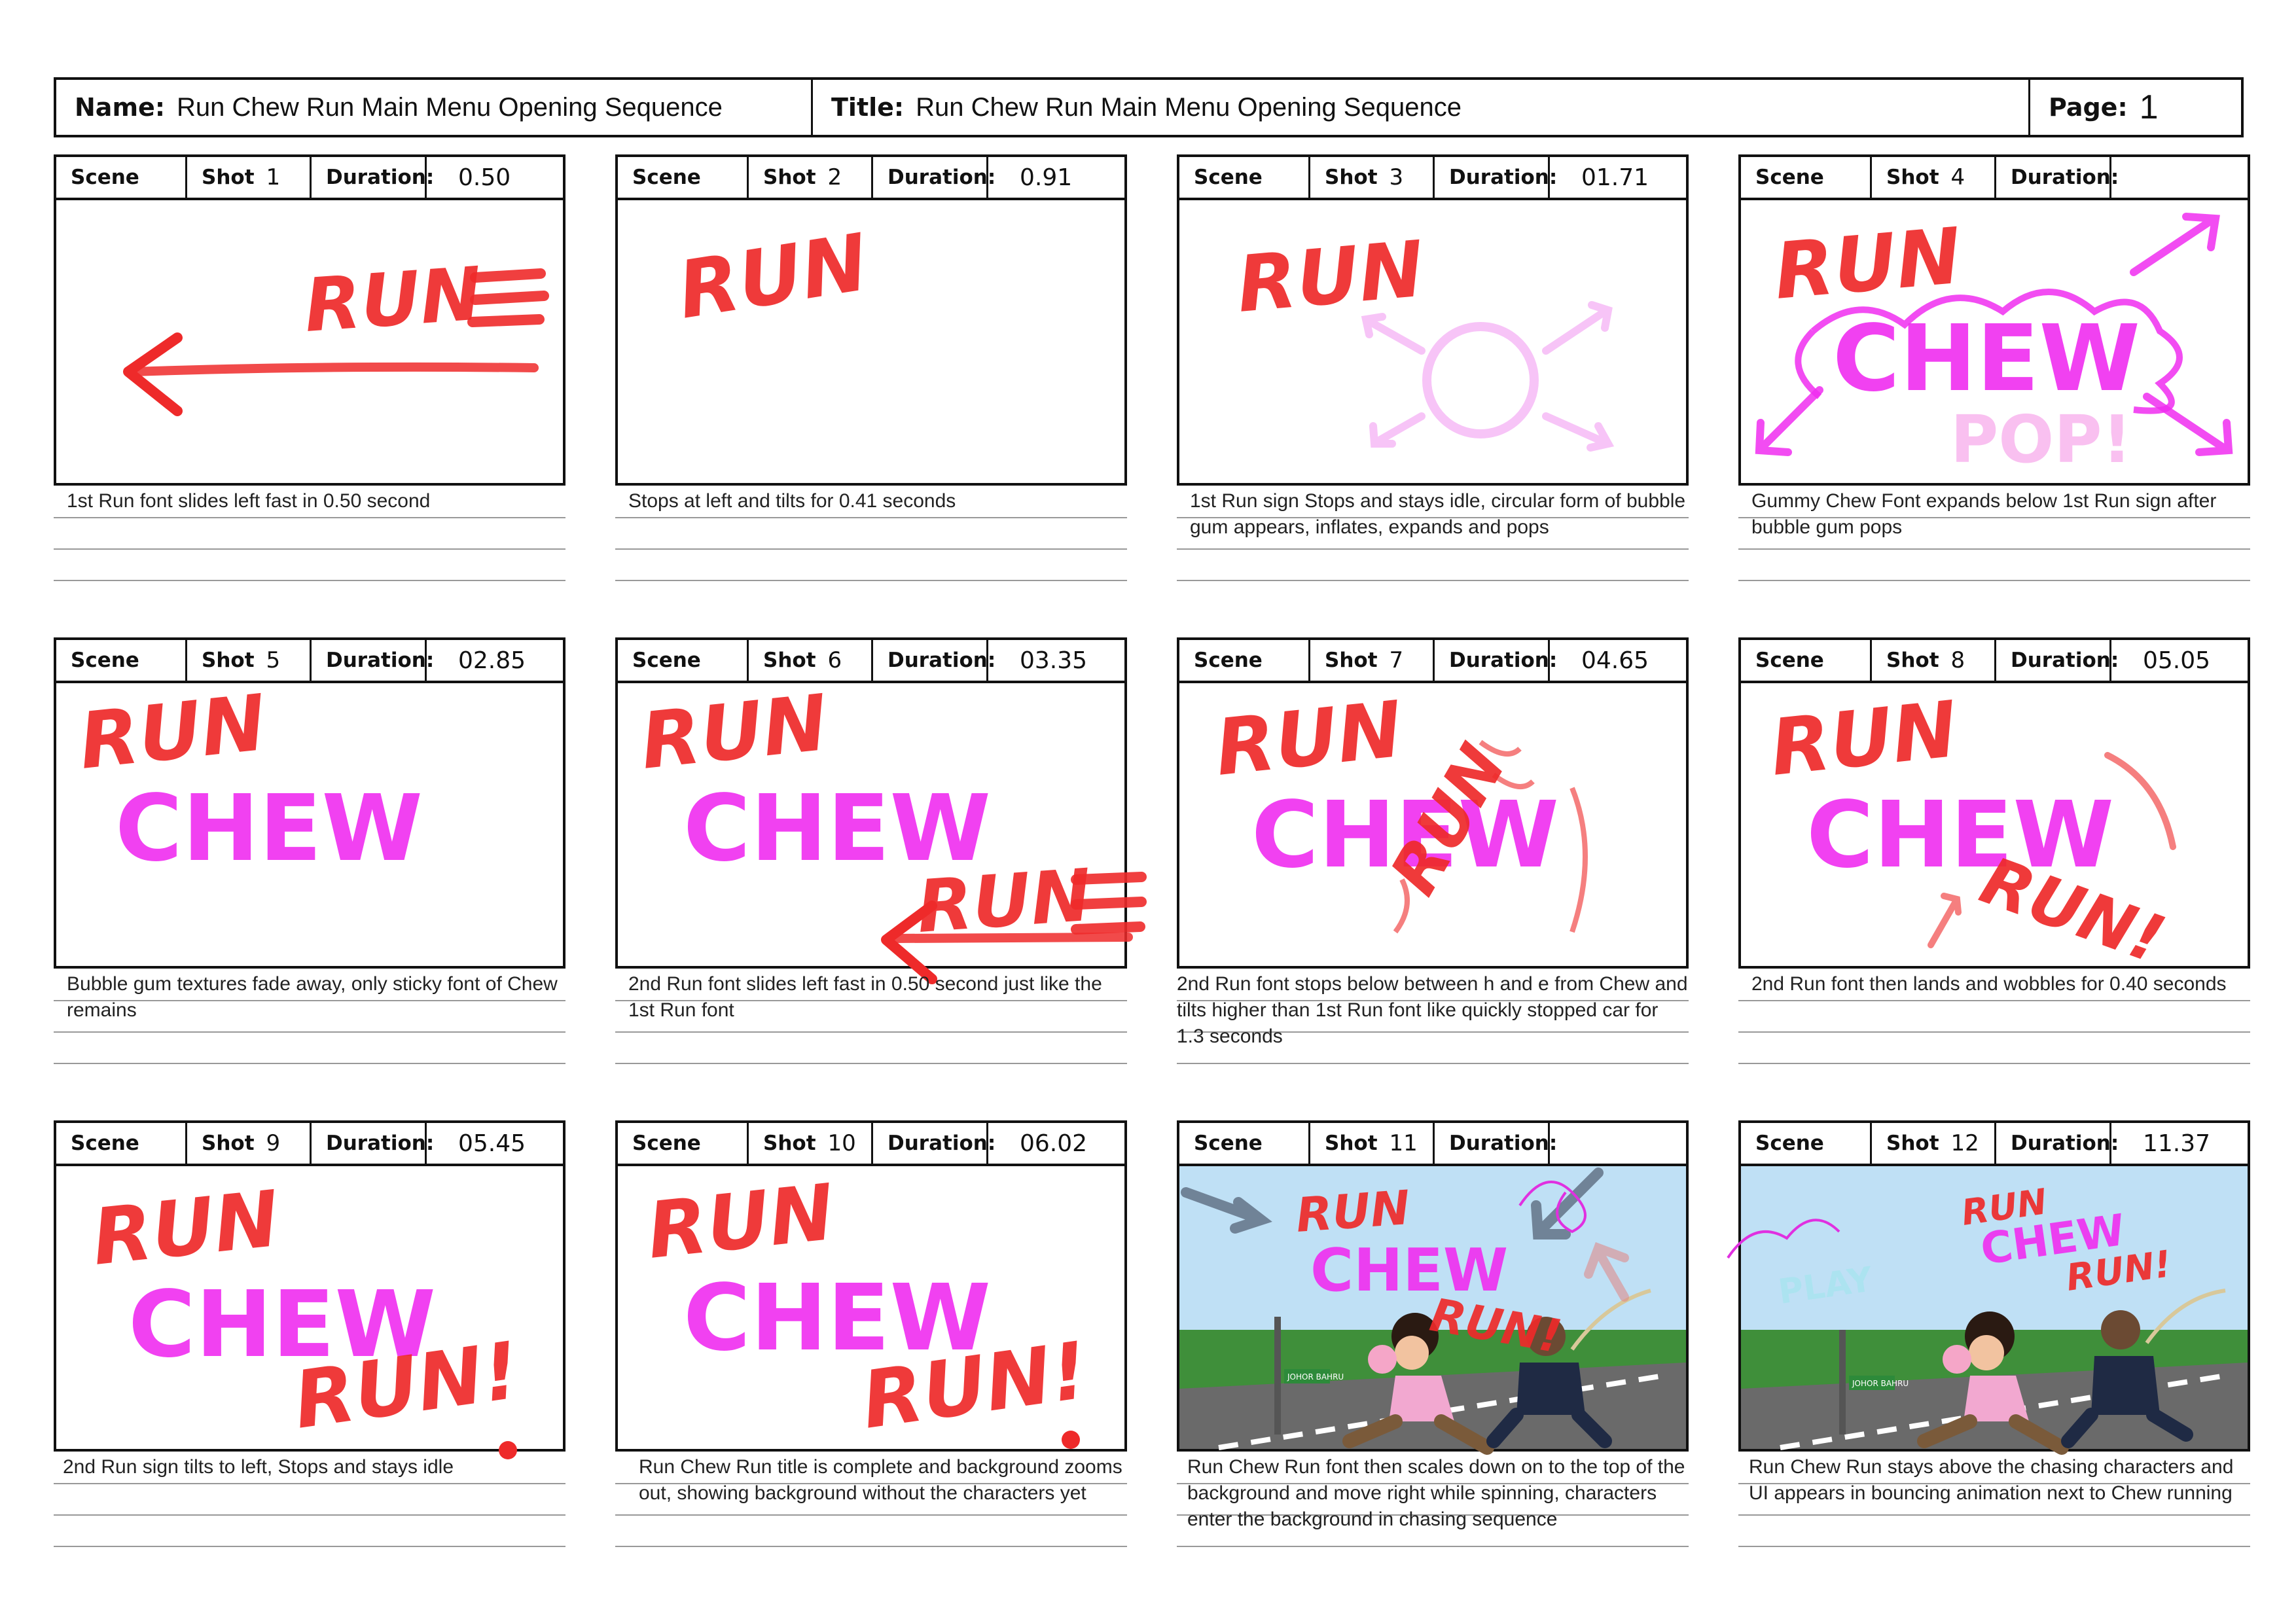  What do you see at coordinates (309, 660) in the screenshot?
I see `panel-header: Scene Shot 5 Duration: 02.85` at bounding box center [309, 660].